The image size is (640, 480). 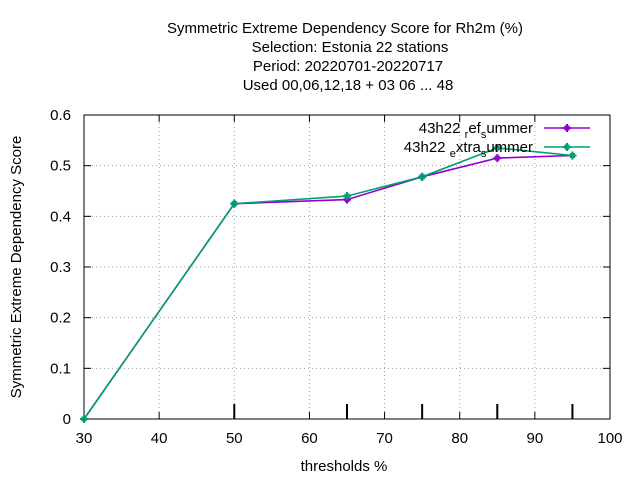 I want to click on legend-subscript: e, so click(x=453, y=154).